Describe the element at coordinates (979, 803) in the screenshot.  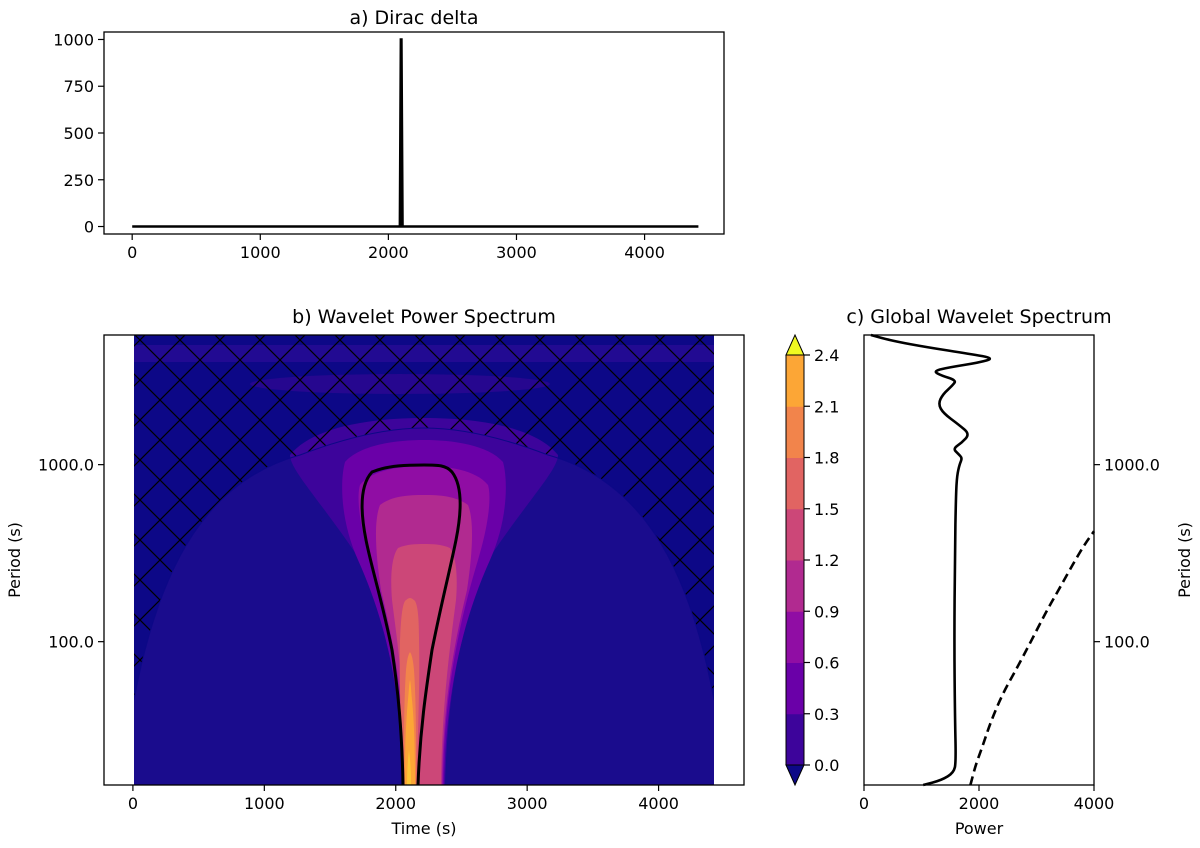
I see `panel-c-xtick-label: 2000` at that location.